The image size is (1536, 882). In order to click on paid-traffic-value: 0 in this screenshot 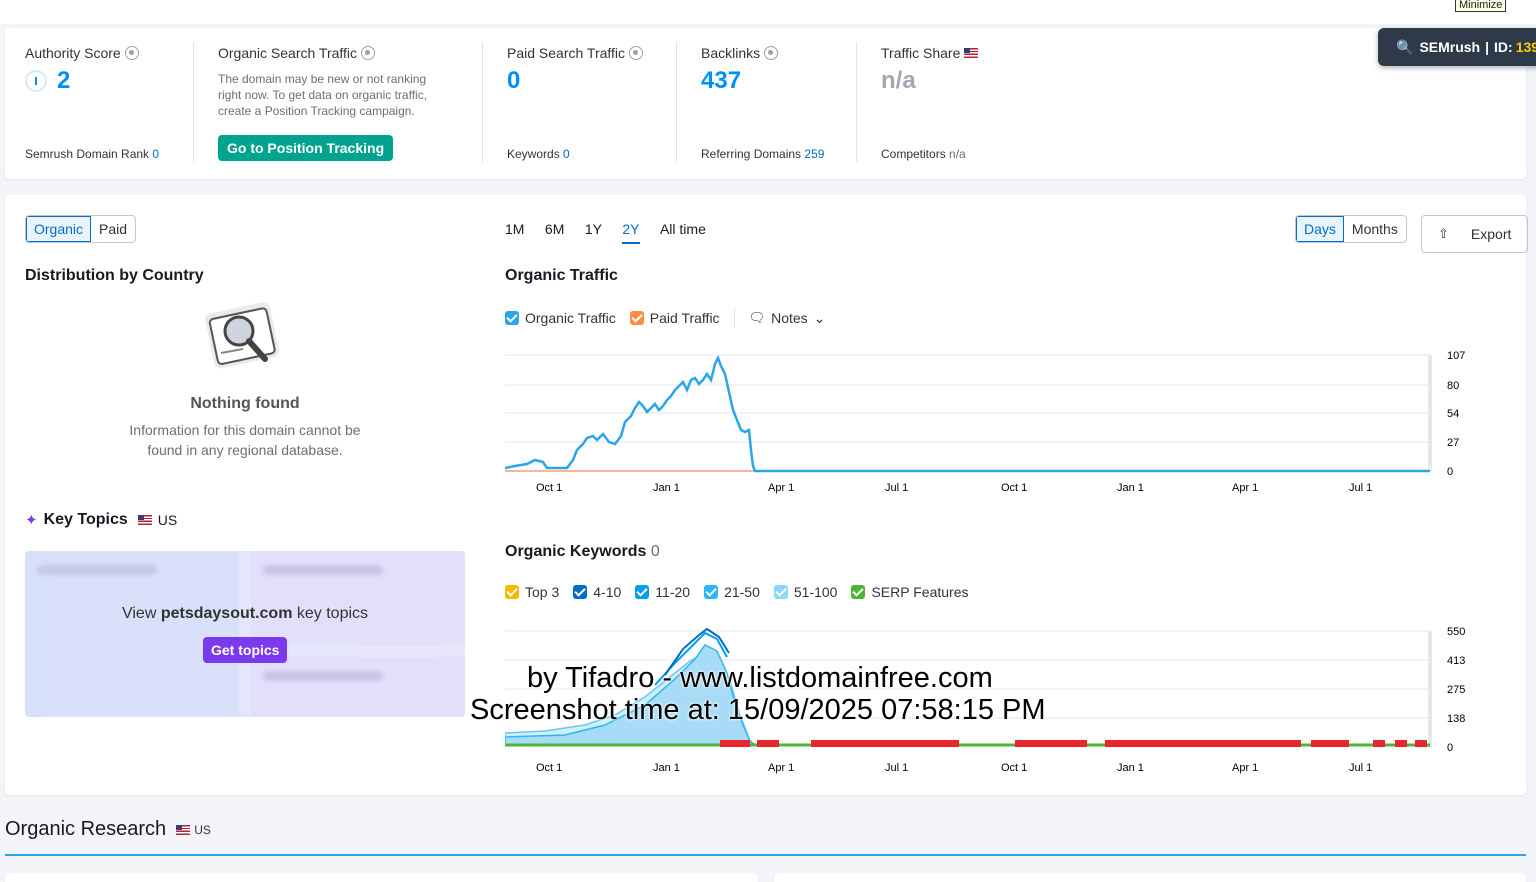, I will do `click(514, 80)`.